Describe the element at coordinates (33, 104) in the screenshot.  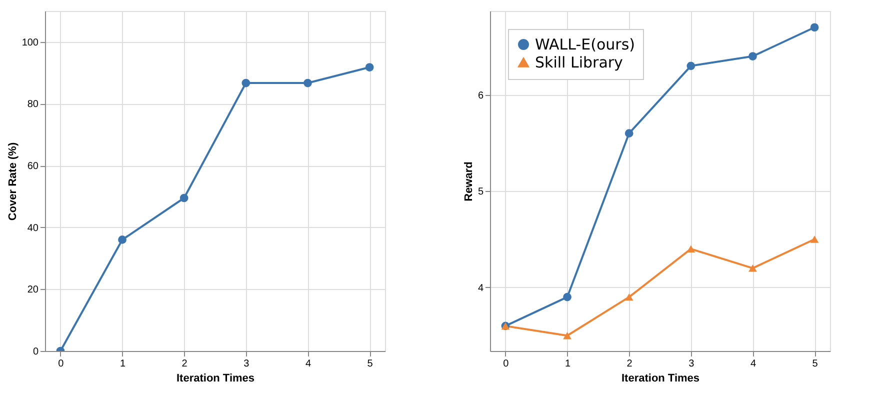
I see `y-tick-label: 80` at that location.